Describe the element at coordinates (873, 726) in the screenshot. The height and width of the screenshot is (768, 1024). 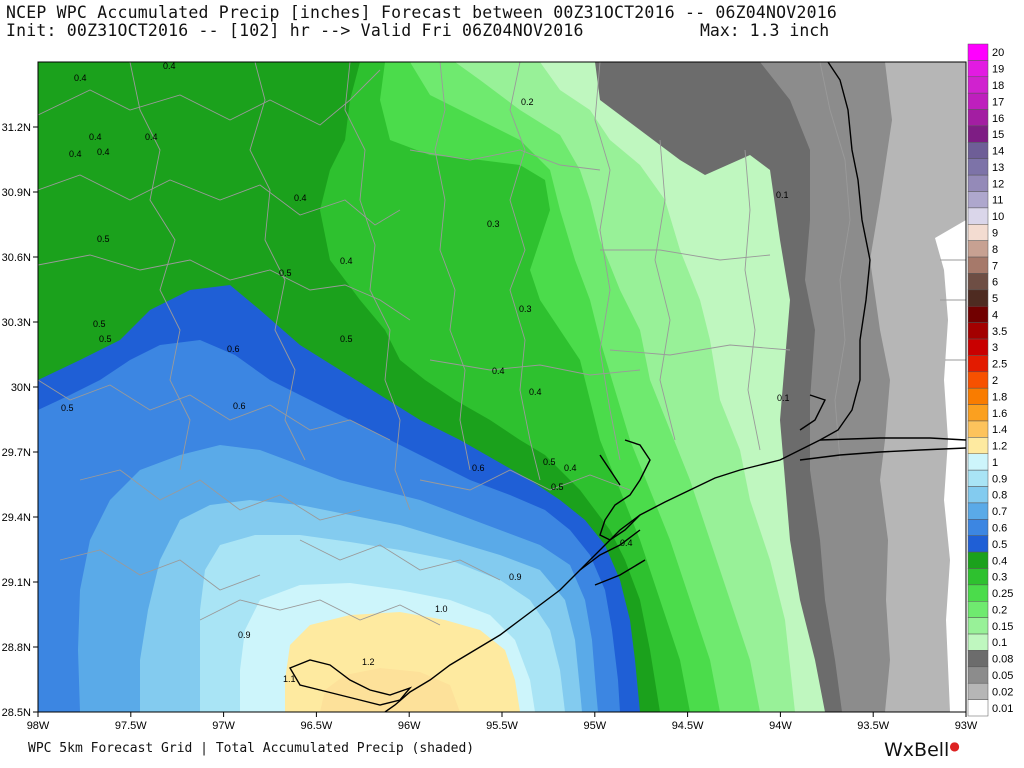
I see `lon-tick-label: 93.5W` at that location.